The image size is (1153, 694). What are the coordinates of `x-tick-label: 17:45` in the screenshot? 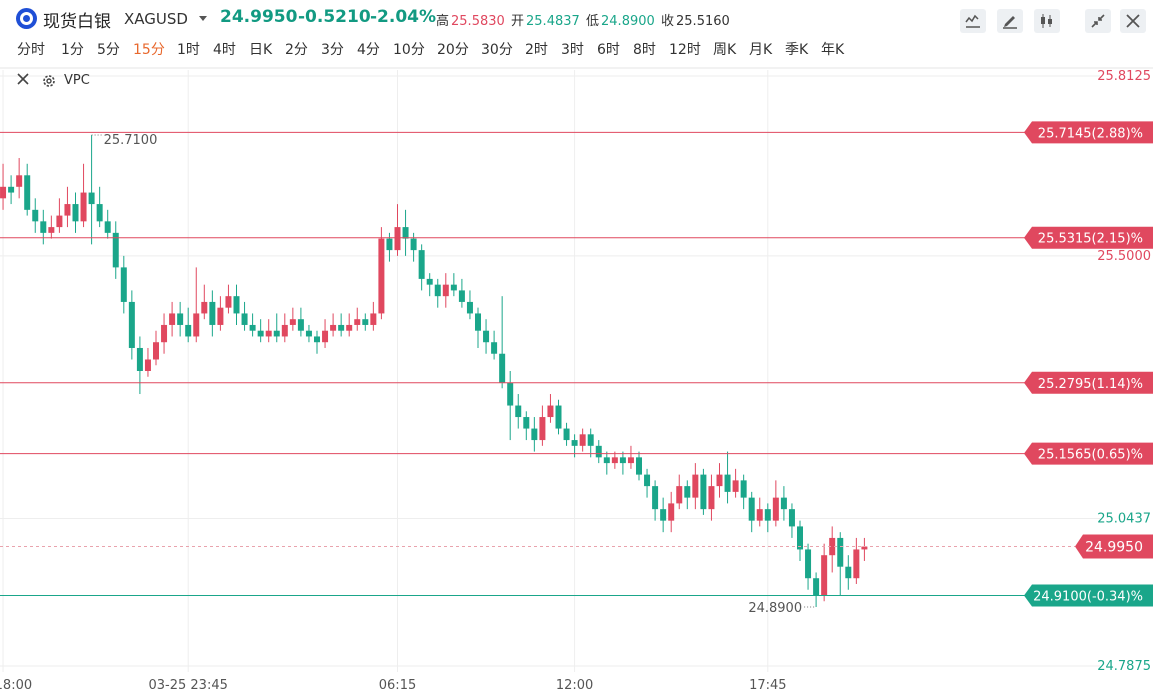 It's located at (767, 685).